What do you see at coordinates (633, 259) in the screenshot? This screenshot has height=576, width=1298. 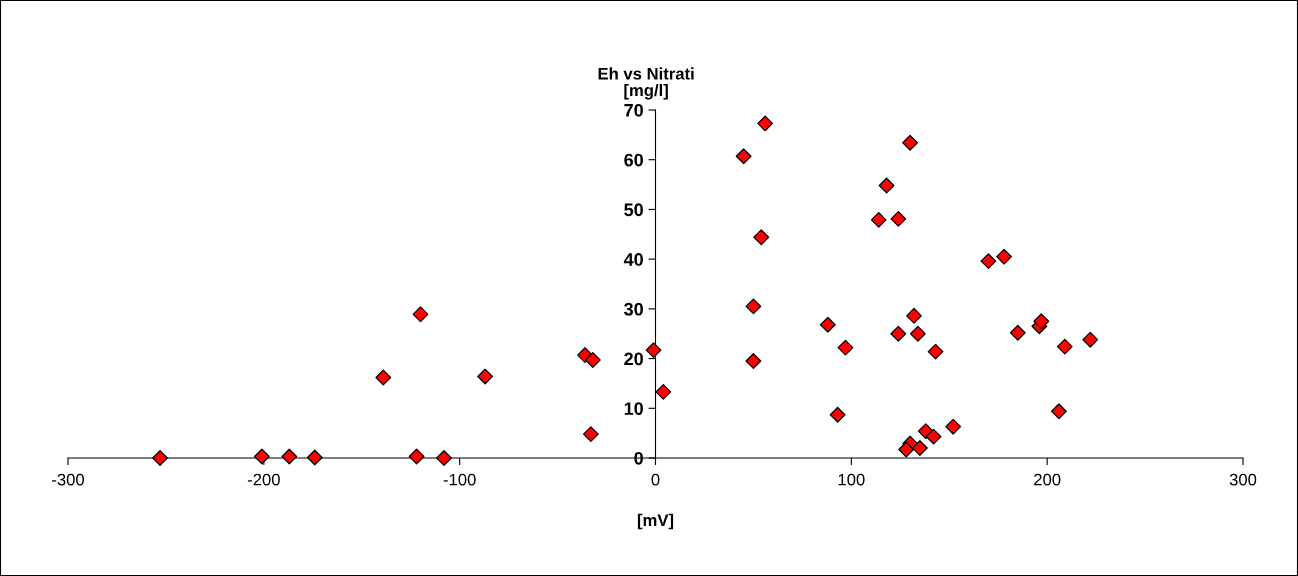 I see `y-tick-label: 40` at bounding box center [633, 259].